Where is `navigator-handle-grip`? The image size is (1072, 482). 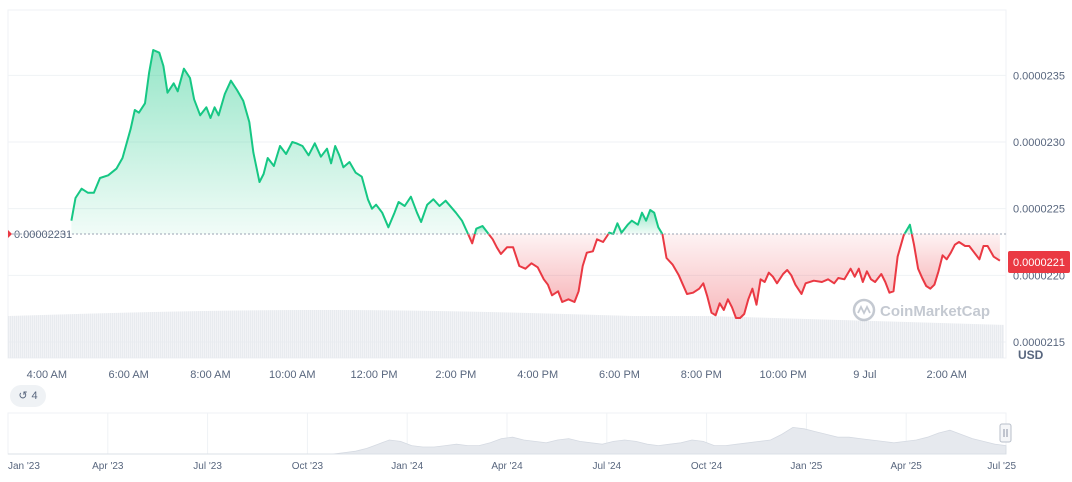 navigator-handle-grip is located at coordinates (1005, 433).